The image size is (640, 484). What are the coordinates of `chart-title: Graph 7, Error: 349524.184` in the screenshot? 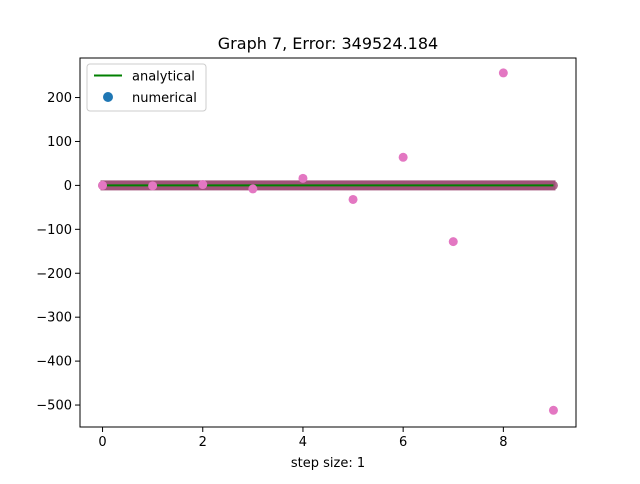 It's located at (328, 43).